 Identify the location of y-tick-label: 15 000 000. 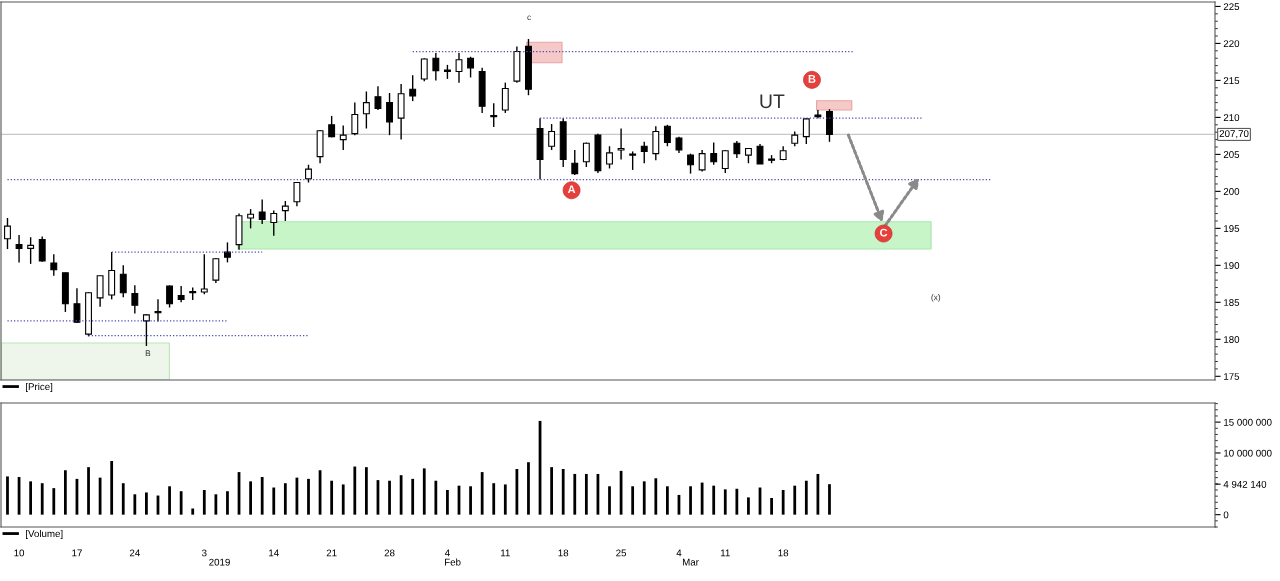
(1248, 422).